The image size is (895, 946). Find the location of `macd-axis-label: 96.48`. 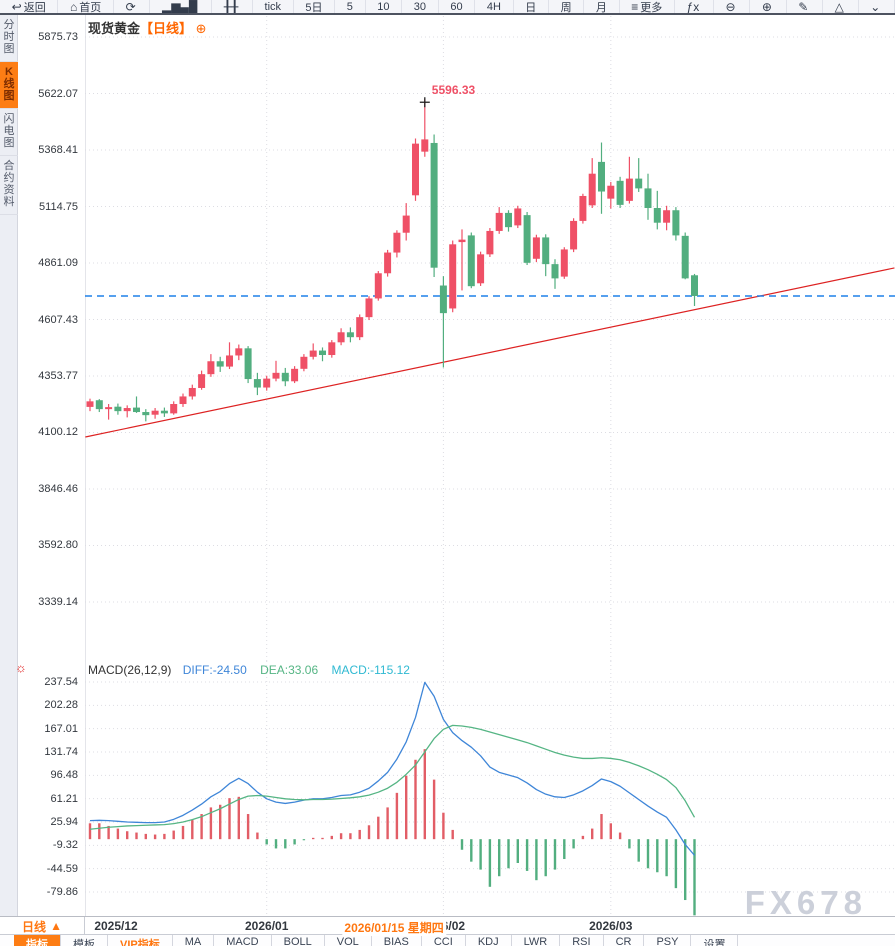

macd-axis-label: 96.48 is located at coordinates (64, 775).